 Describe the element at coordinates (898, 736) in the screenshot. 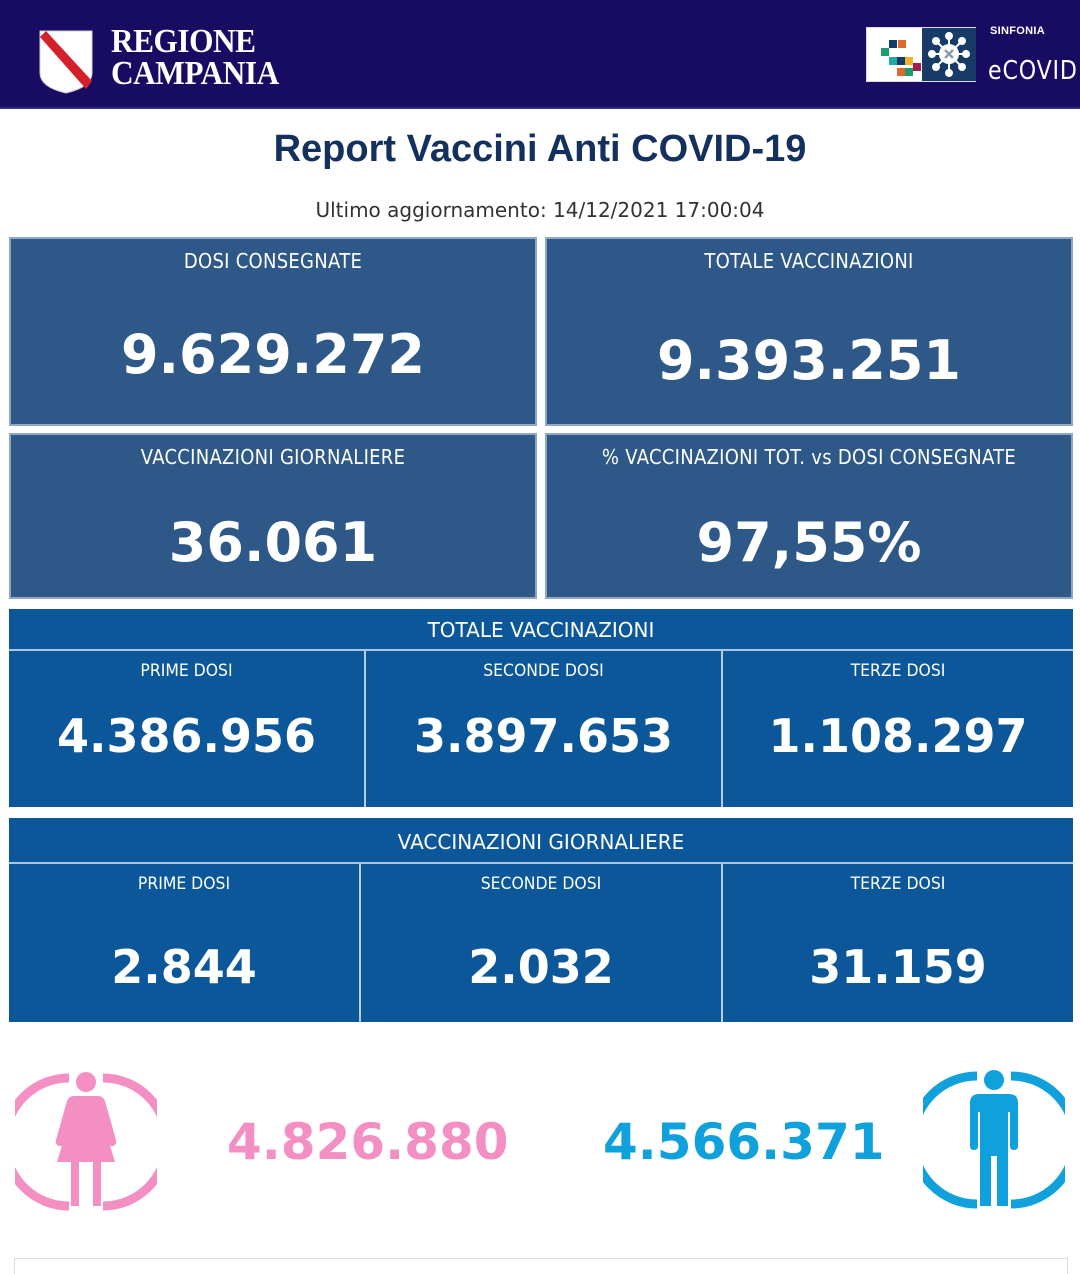

I see `cell-value: 1.108.297` at that location.